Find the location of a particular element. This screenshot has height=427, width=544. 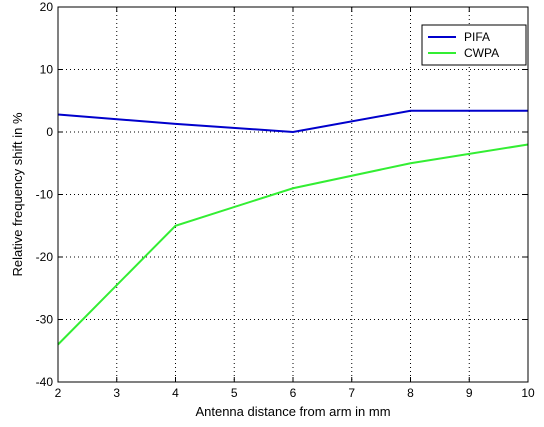

x-tick-label: 9 is located at coordinates (469, 393).